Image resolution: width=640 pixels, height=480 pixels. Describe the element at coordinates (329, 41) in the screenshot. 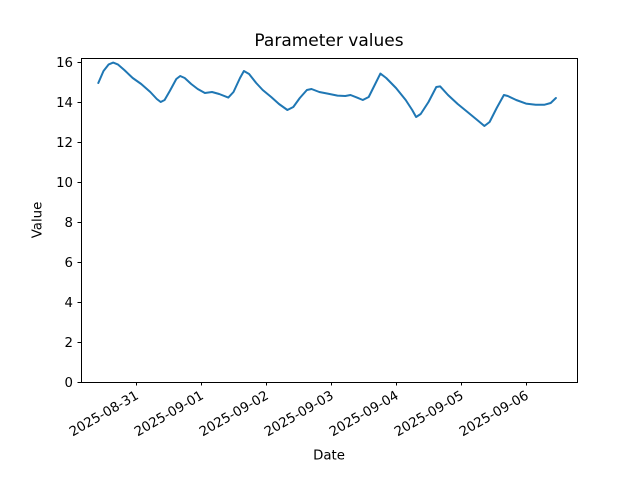

I see `chart-title: Parameter values` at that location.